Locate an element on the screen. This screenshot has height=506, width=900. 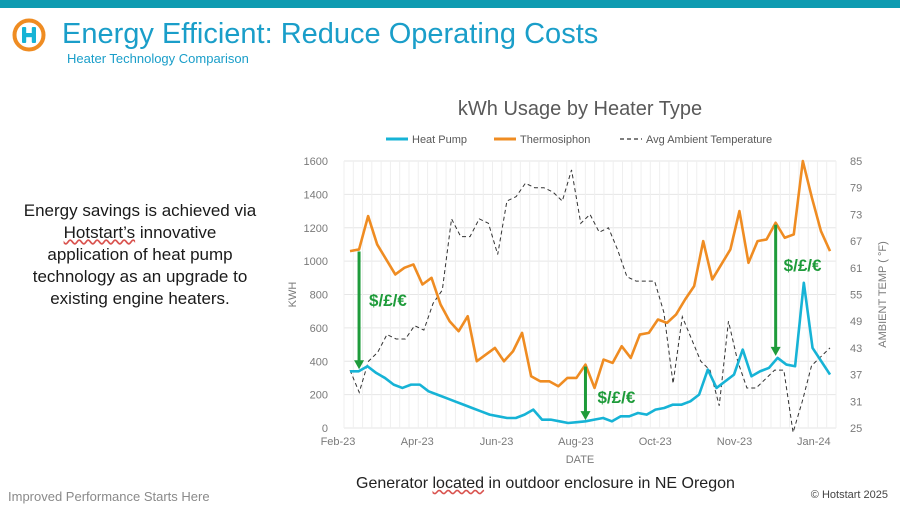
footer-copyright: © Hotstart 2025 is located at coordinates (849, 495).